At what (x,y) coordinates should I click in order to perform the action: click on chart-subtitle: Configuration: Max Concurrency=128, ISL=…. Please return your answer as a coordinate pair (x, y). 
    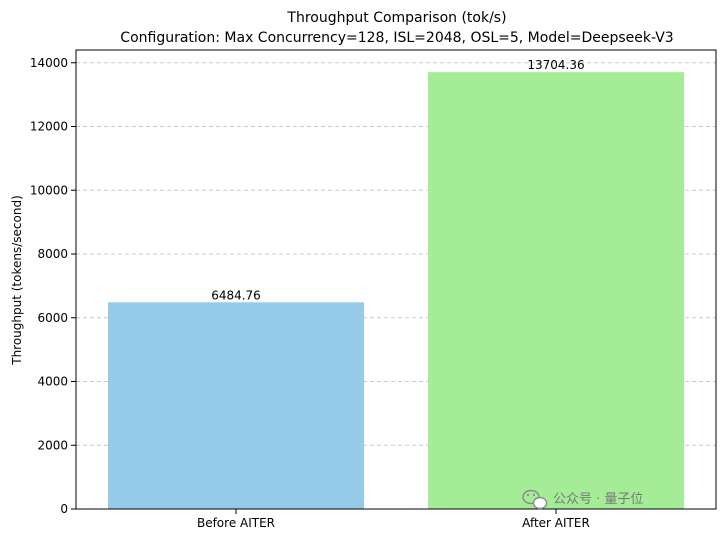
    Looking at the image, I should click on (396, 38).